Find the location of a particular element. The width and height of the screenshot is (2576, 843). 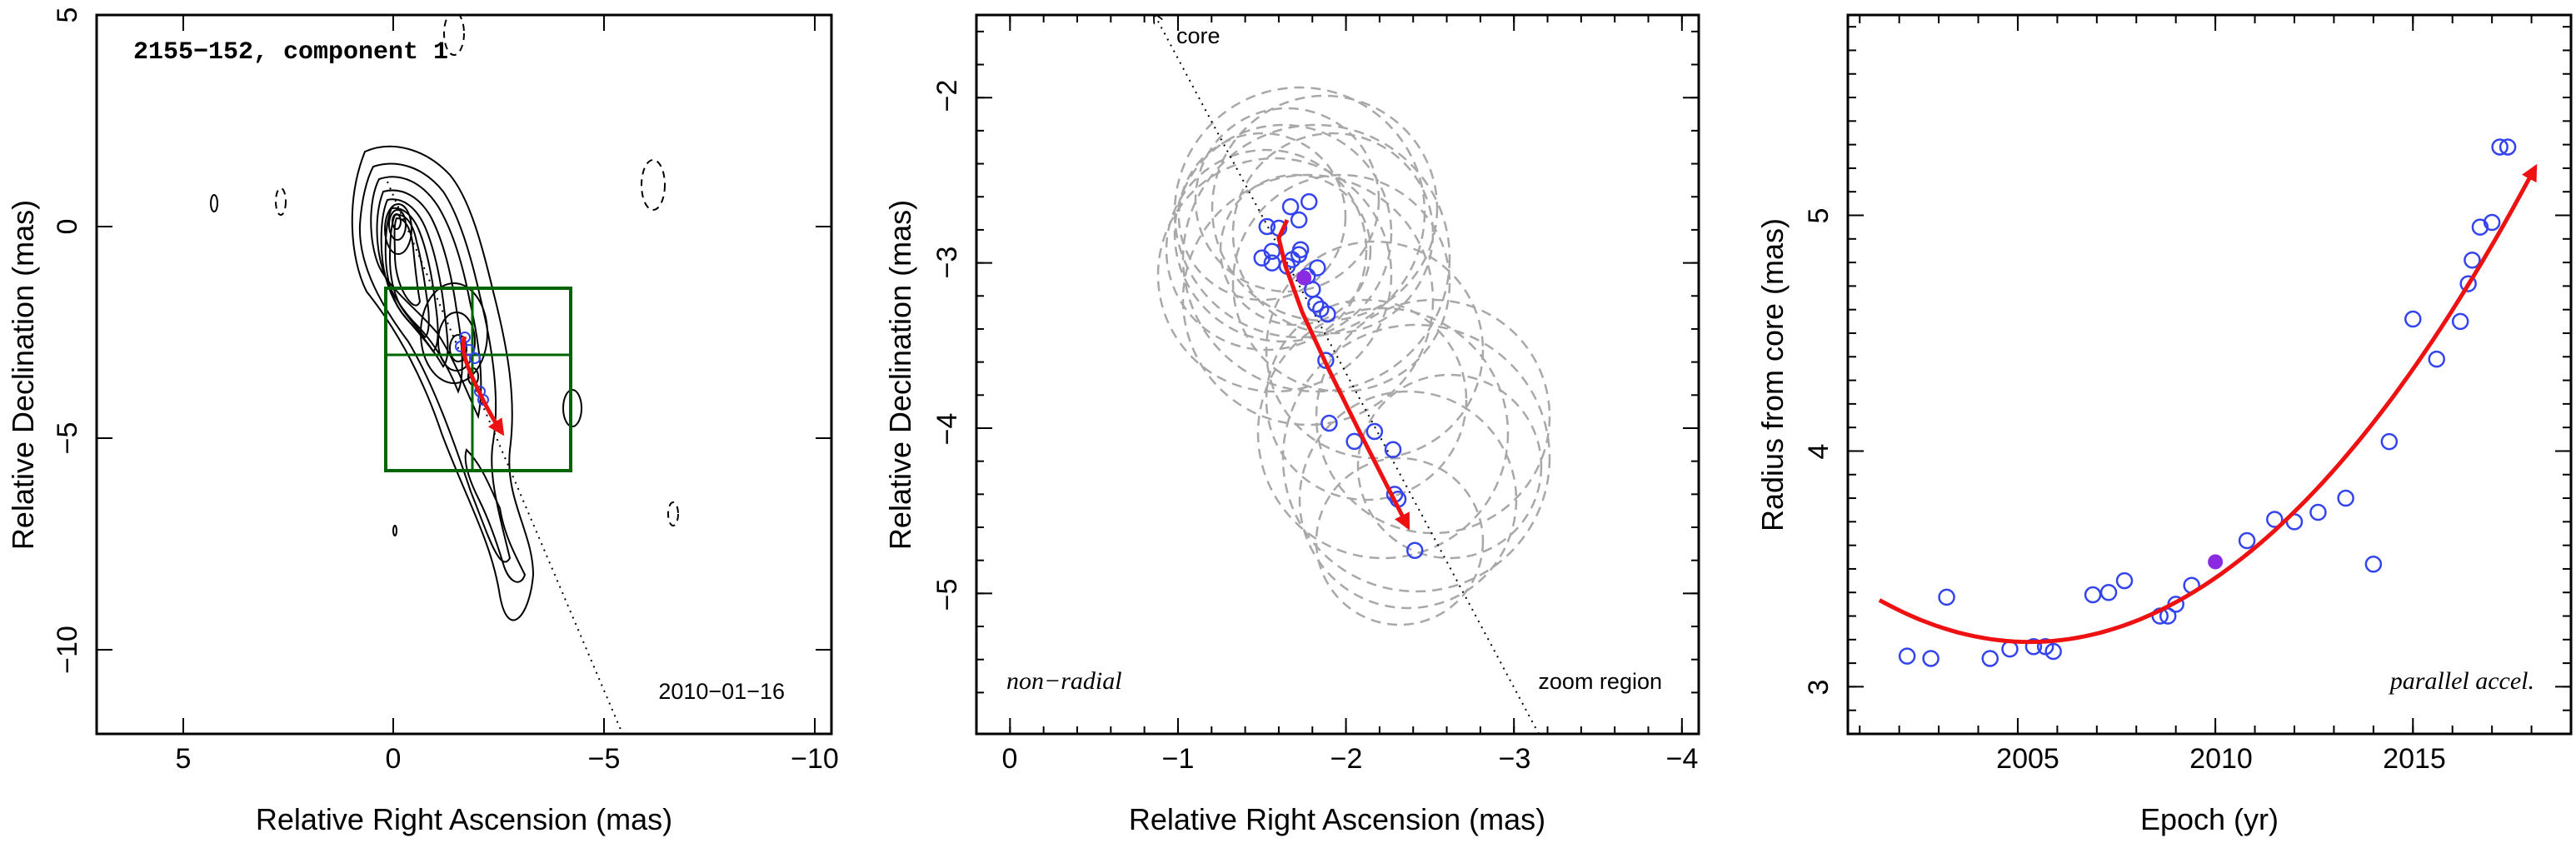

middle-ytick-label: −3 is located at coordinates (947, 263).